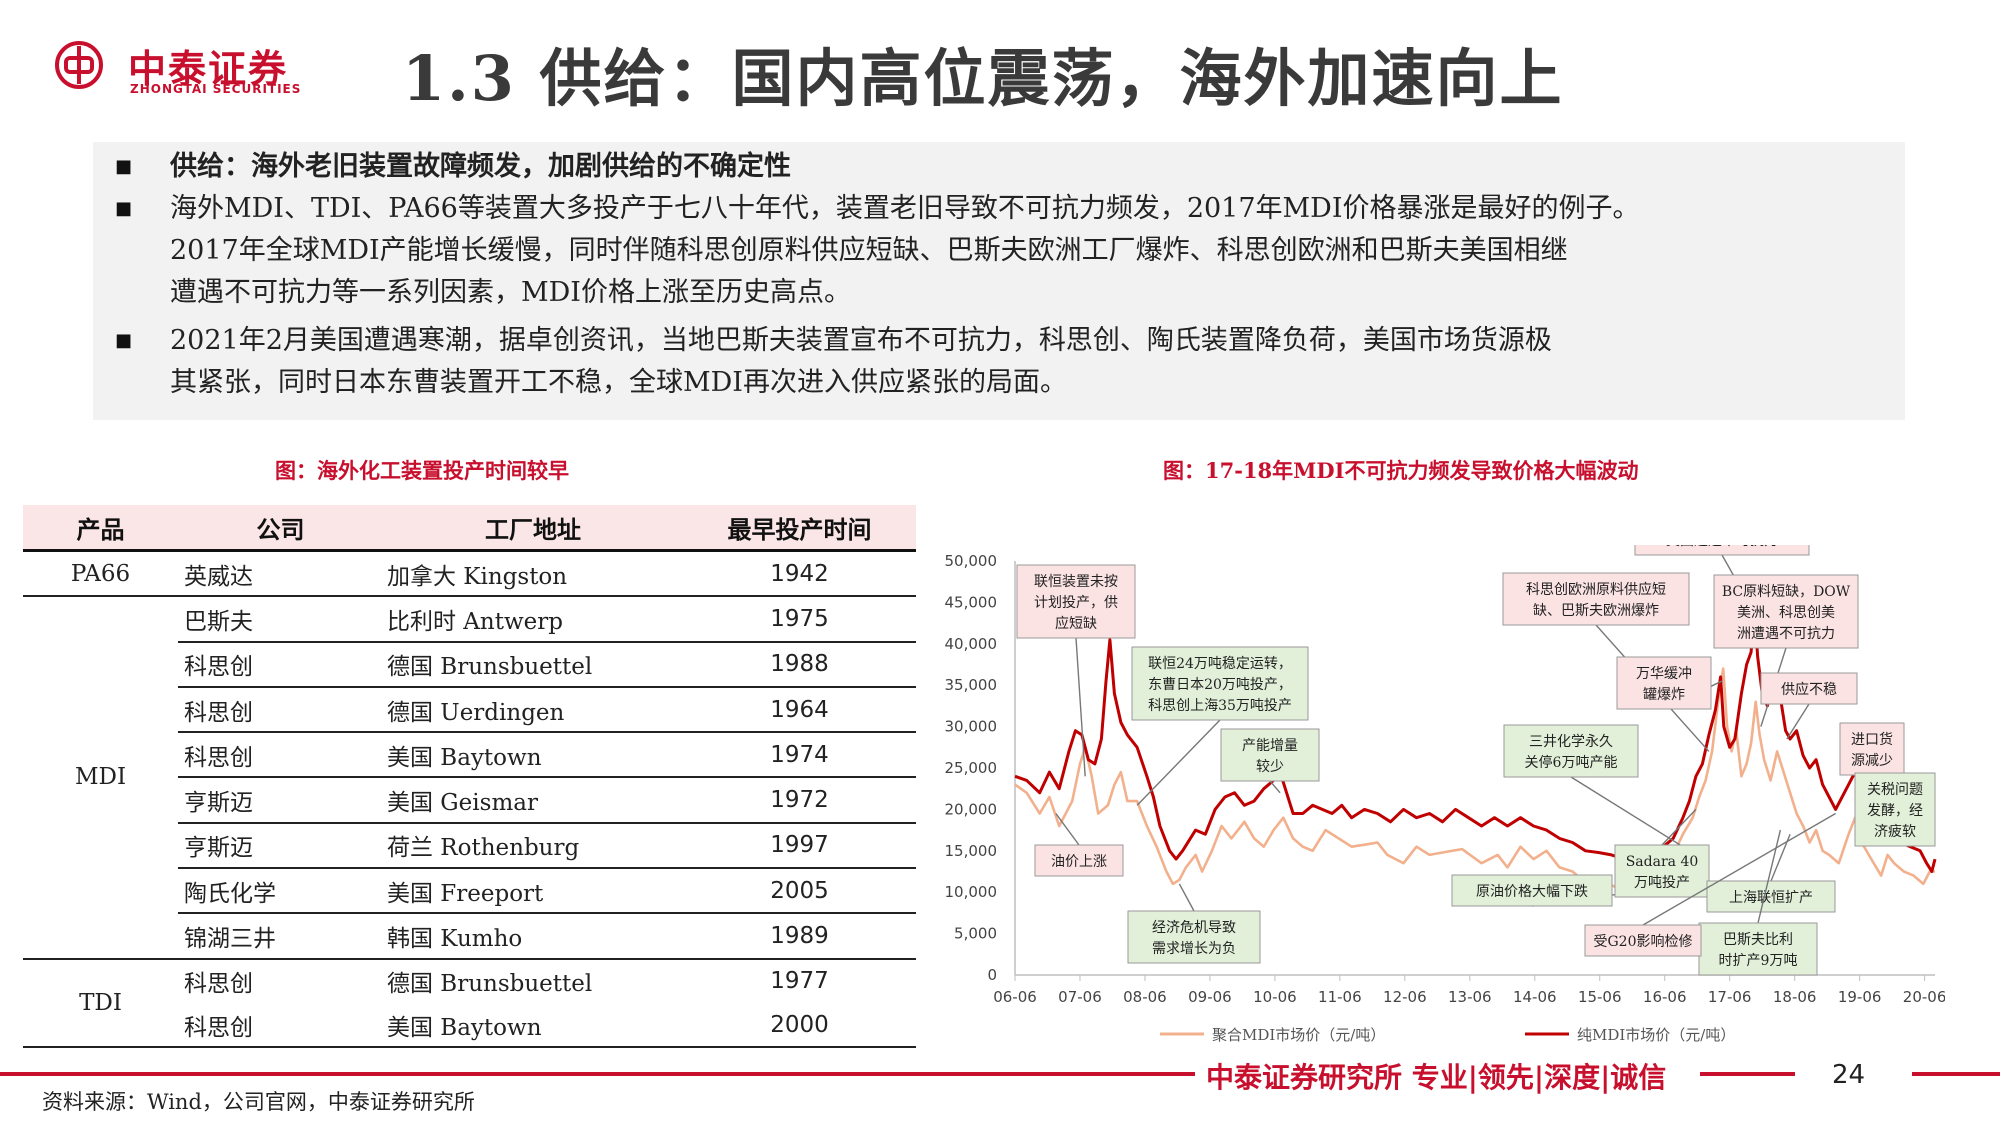  I want to click on y-tick-label: 50,000, so click(971, 561).